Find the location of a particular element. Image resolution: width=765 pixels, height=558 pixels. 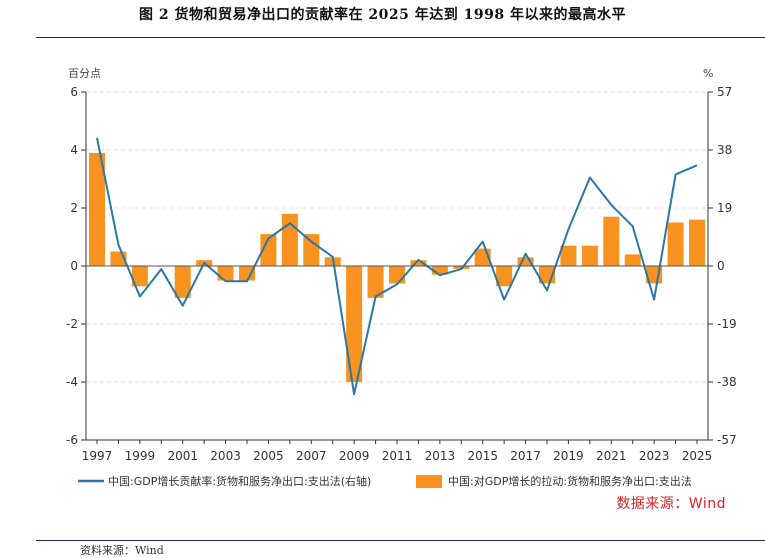

bottom-rule is located at coordinates (400, 540).